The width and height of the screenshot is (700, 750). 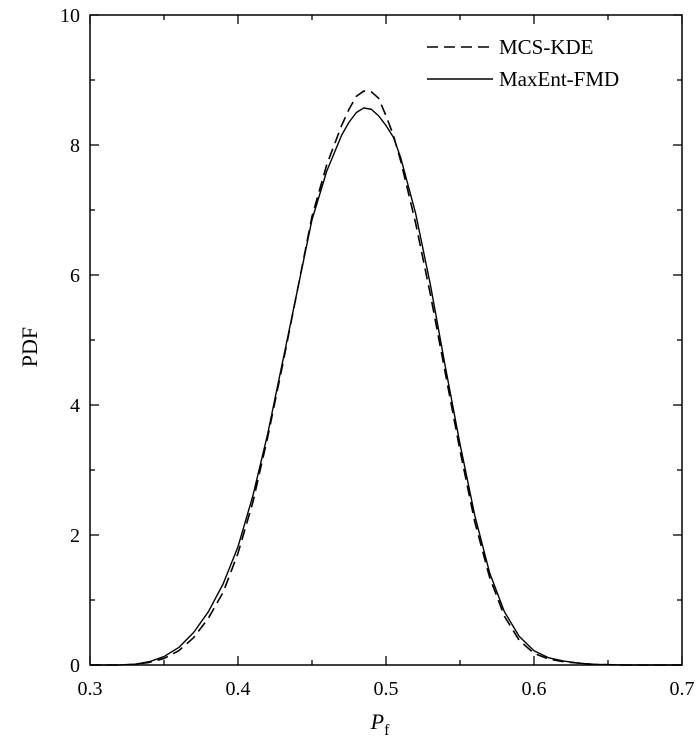 What do you see at coordinates (70, 16) in the screenshot?
I see `y-tick-label: 10` at bounding box center [70, 16].